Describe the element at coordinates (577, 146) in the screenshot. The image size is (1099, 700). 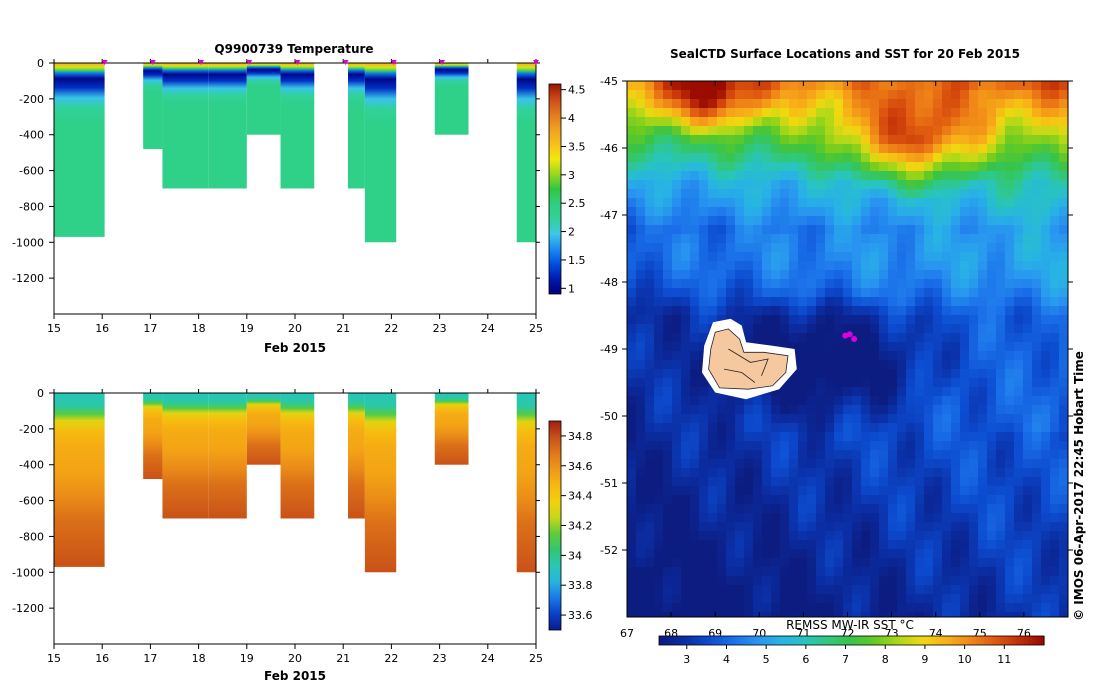
I see `colorbar-tick-label: 3.5` at that location.